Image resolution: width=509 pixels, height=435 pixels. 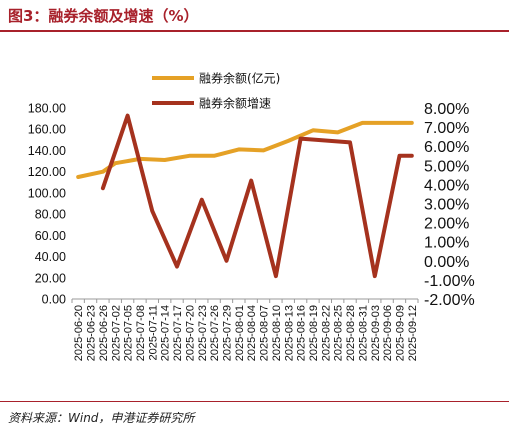 What do you see at coordinates (47, 151) in the screenshot?
I see `y-left-tick-label: 140.00` at bounding box center [47, 151].